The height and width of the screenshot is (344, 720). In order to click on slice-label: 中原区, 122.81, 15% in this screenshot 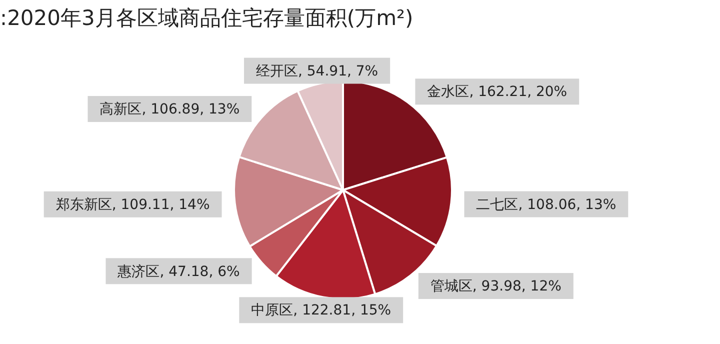, I will do `click(321, 310)`.